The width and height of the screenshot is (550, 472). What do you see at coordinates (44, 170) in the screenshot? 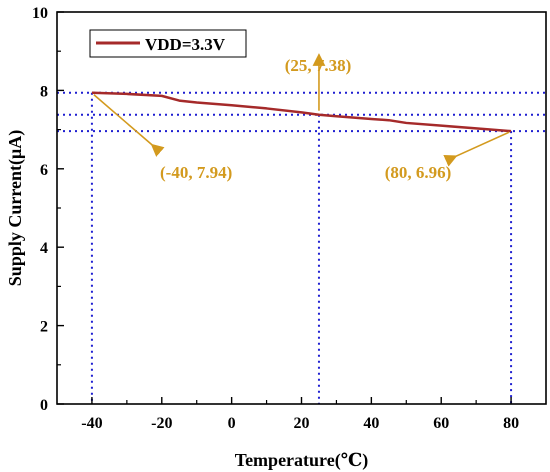
I see `y-tick-label: 6` at bounding box center [44, 170].